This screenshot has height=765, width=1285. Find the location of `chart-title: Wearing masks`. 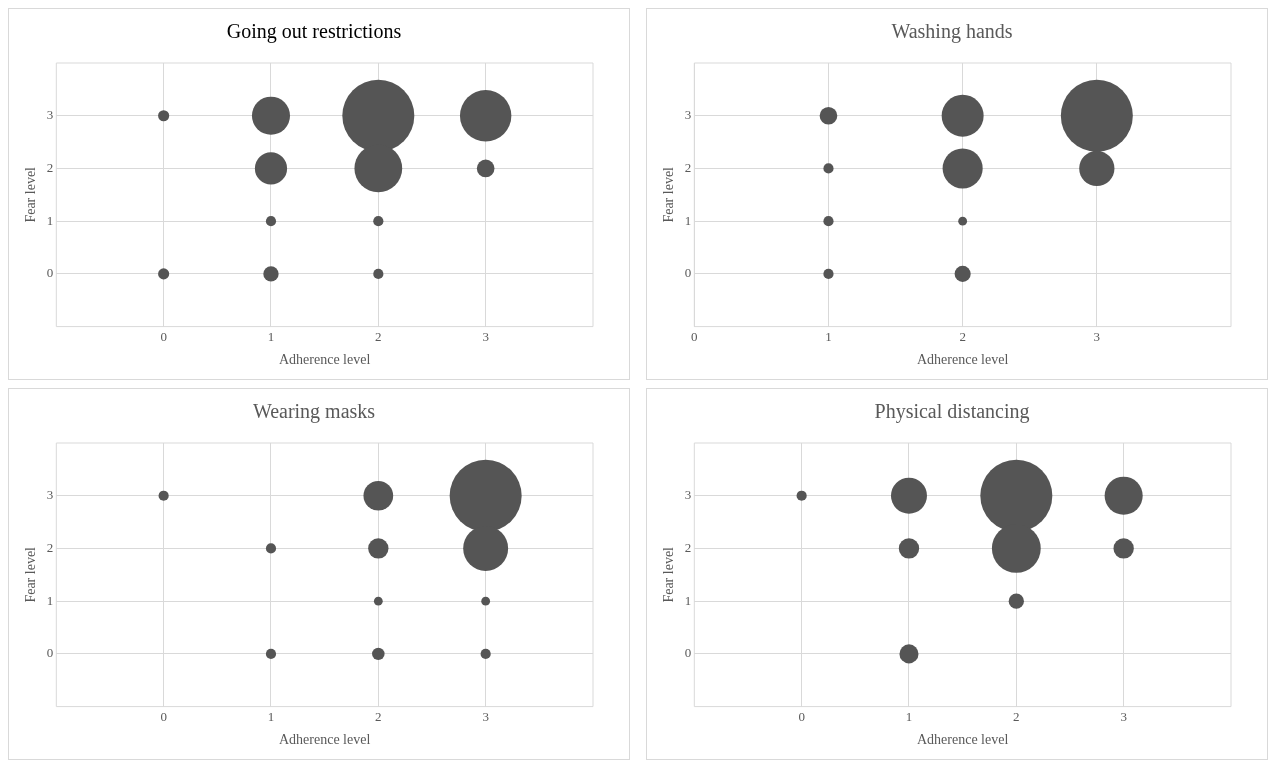

chart-title: Wearing masks is located at coordinates (314, 412).